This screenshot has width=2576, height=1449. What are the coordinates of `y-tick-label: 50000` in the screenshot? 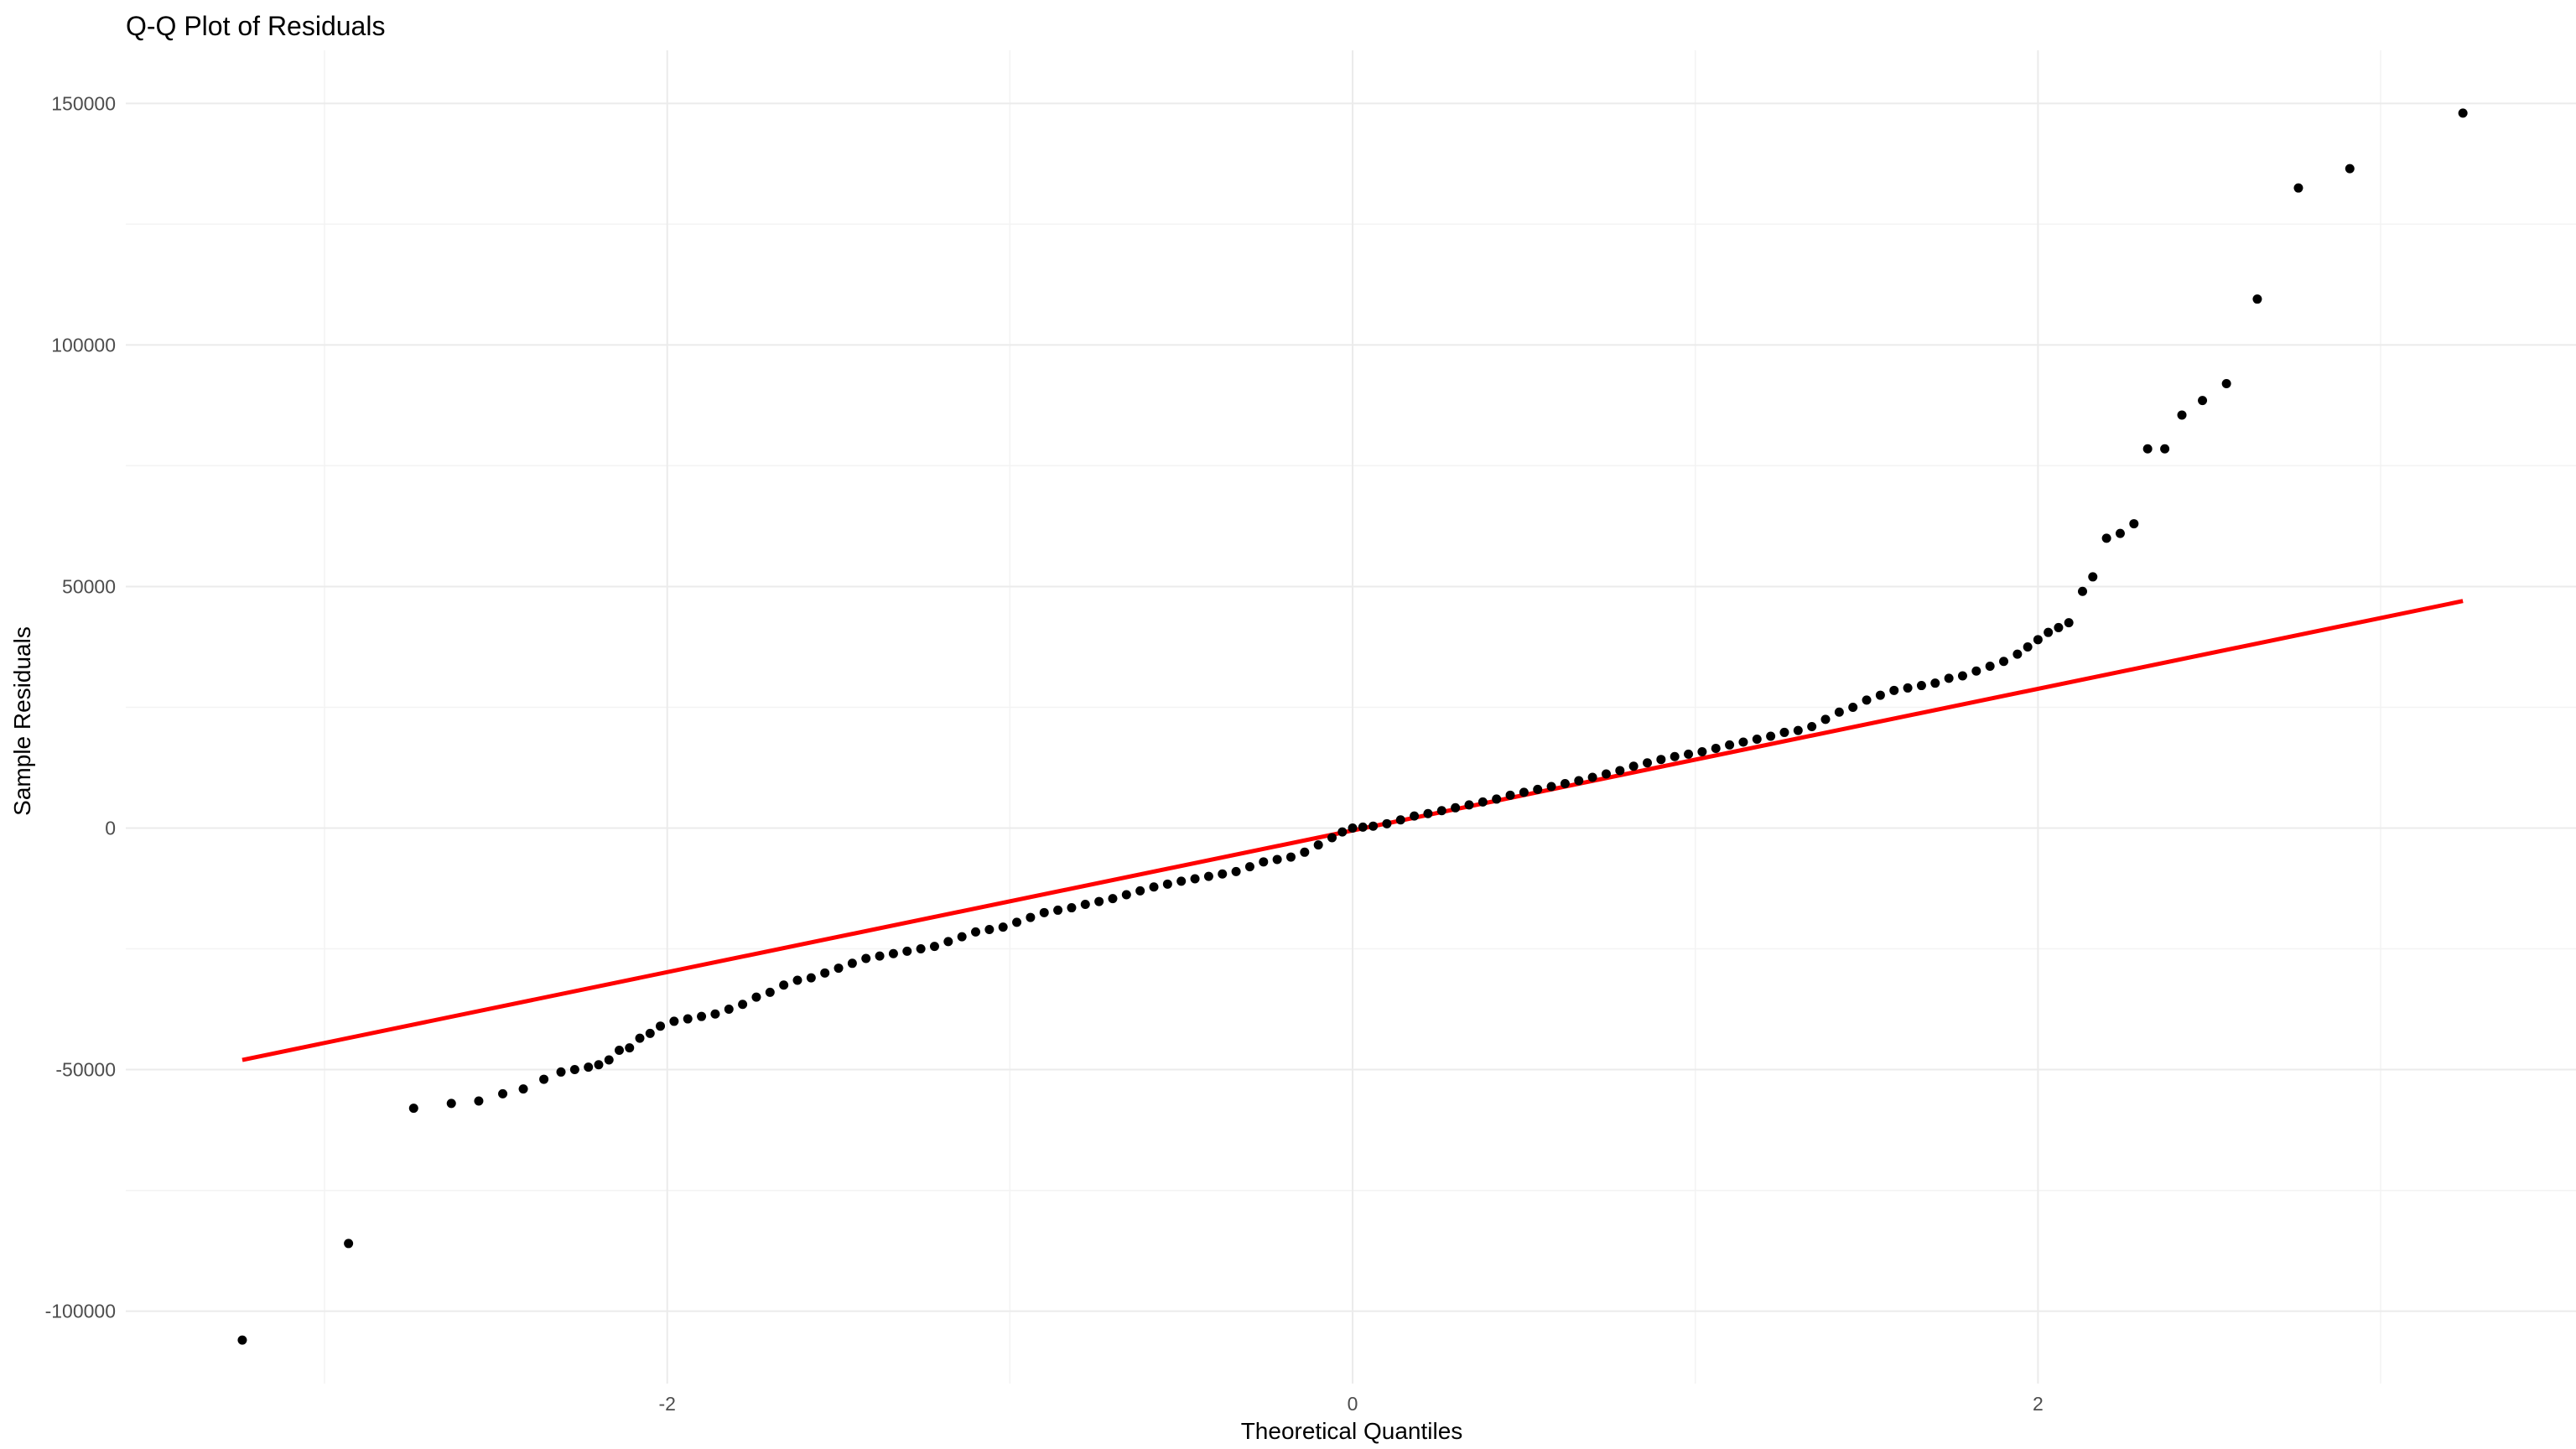 It's located at (89, 586).